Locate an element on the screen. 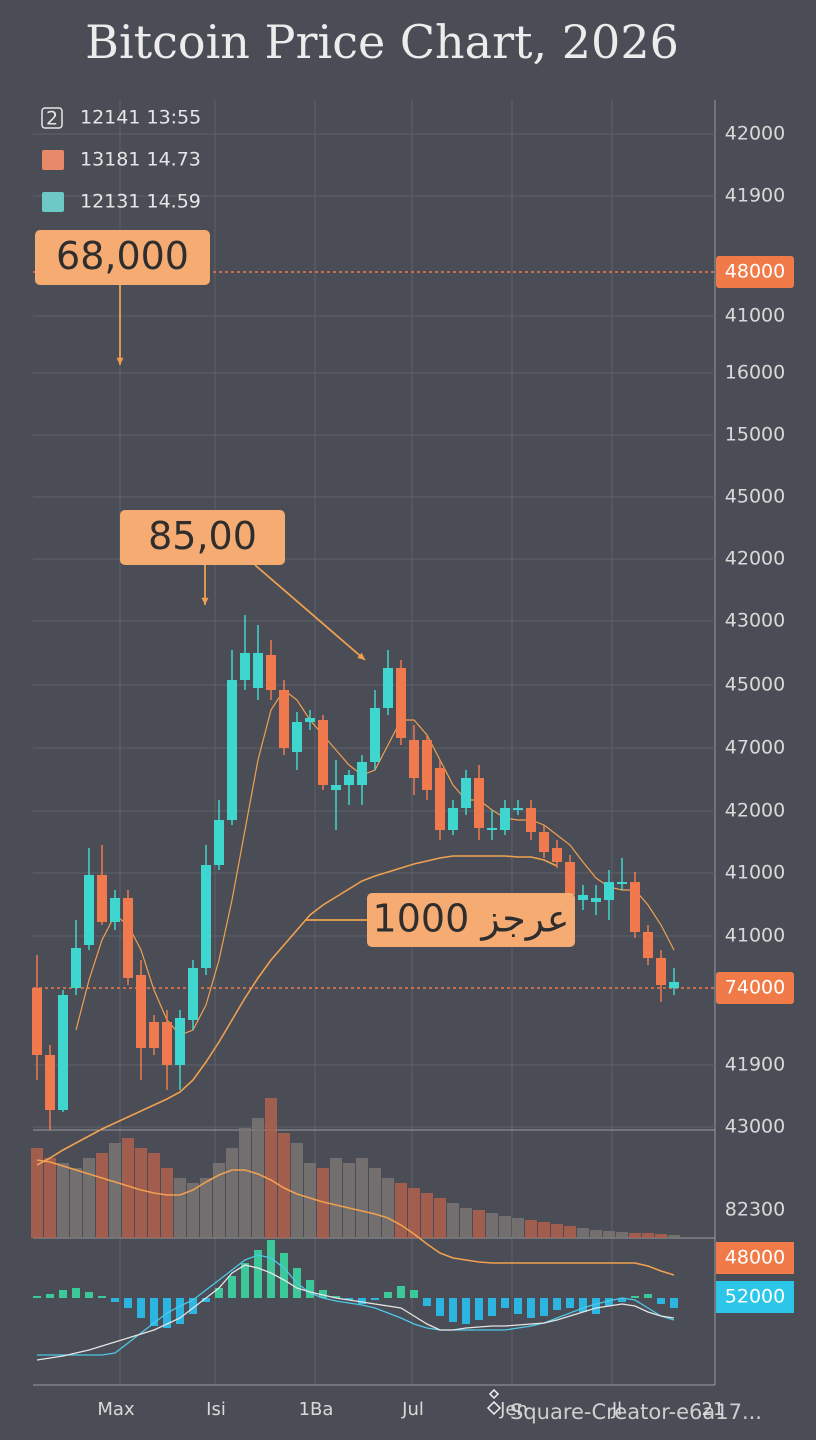 This screenshot has width=816, height=1440. oscillator-line is located at coordinates (355, 1312).